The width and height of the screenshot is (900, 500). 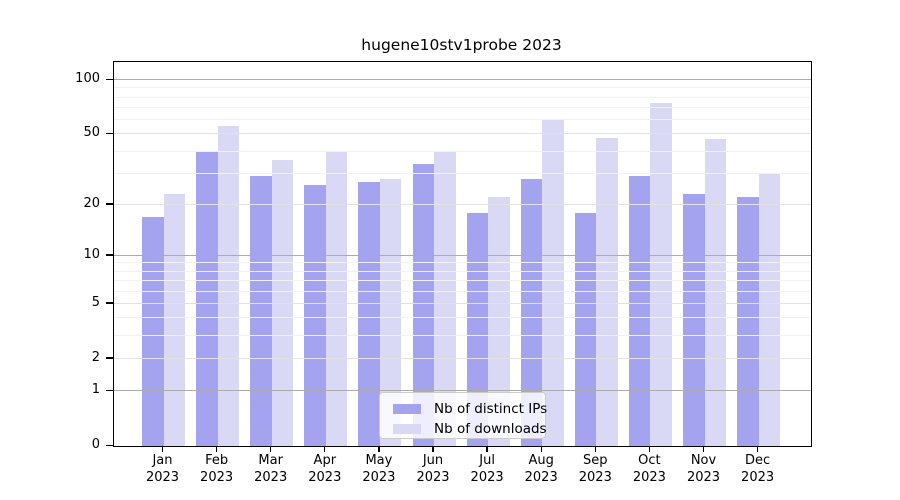 I want to click on x-tick-feb-2023, so click(x=216, y=449).